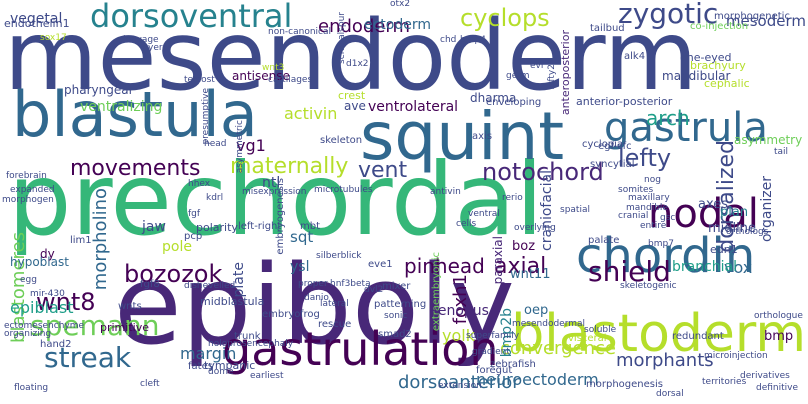 The image size is (808, 404). I want to click on word-evl: evl, so click(537, 66).